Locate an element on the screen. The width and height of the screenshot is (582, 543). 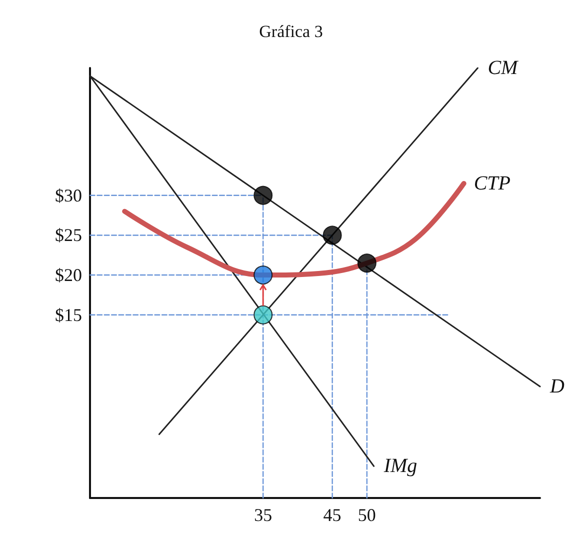
series-label: D is located at coordinates (557, 387).